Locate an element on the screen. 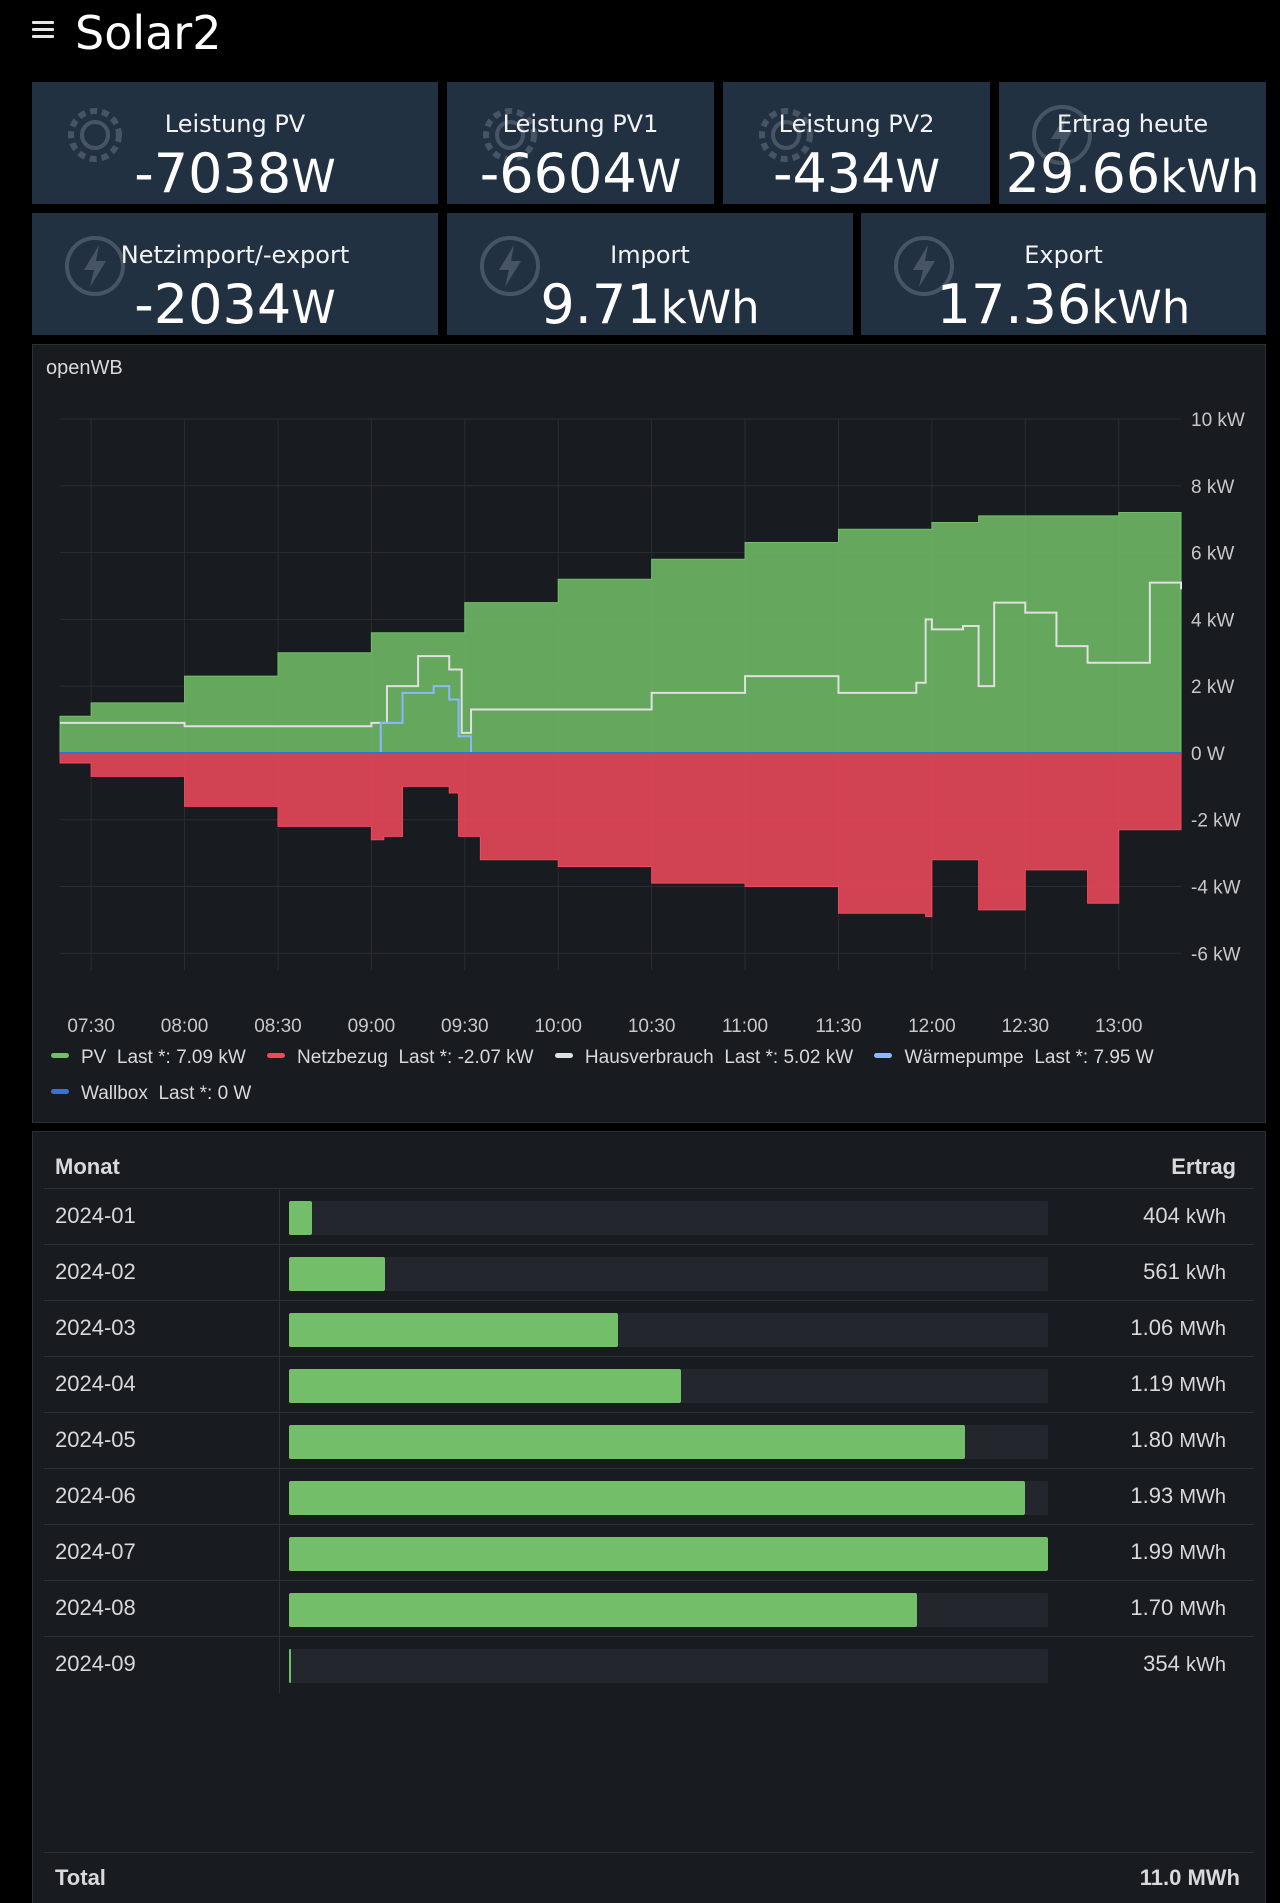  y-tick-label: -6 kW is located at coordinates (1216, 954).